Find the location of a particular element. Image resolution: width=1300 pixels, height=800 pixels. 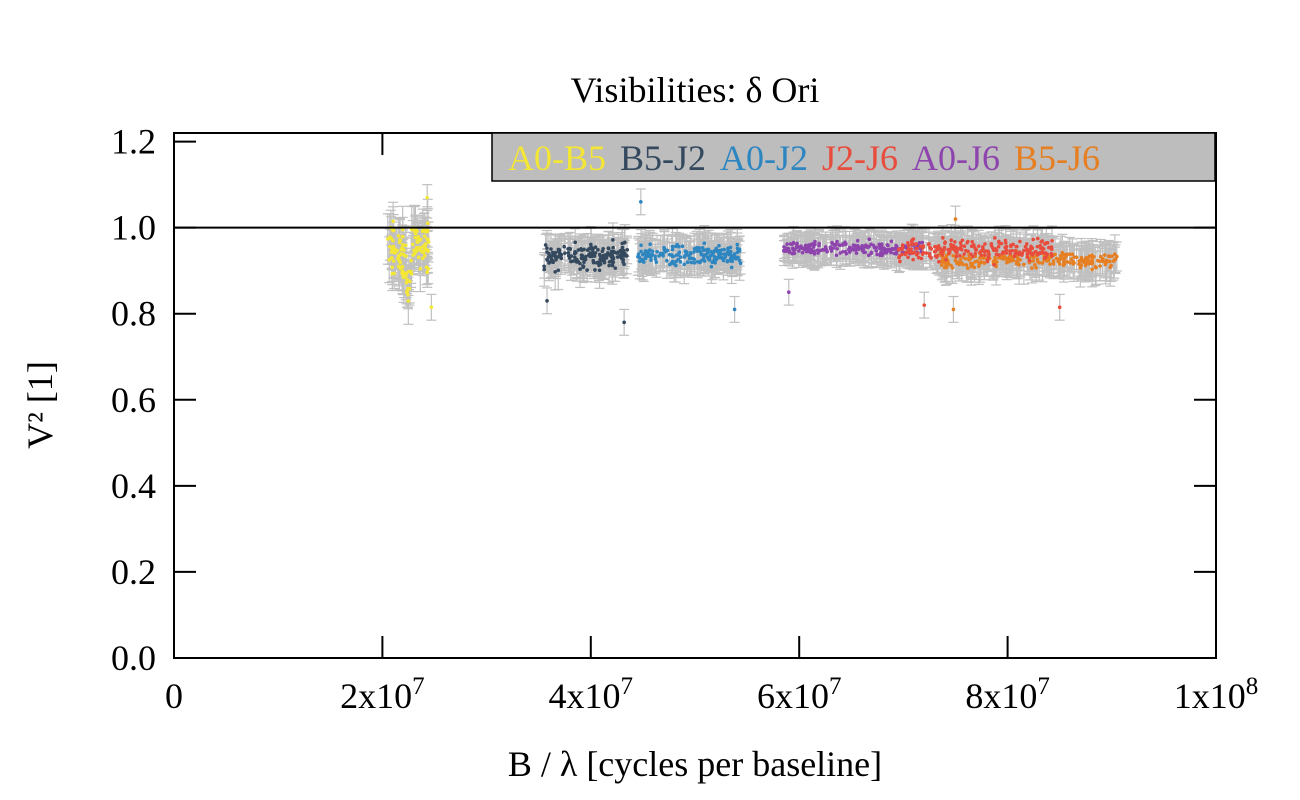

x-tick-mantissa: 6x10 is located at coordinates (793, 696).